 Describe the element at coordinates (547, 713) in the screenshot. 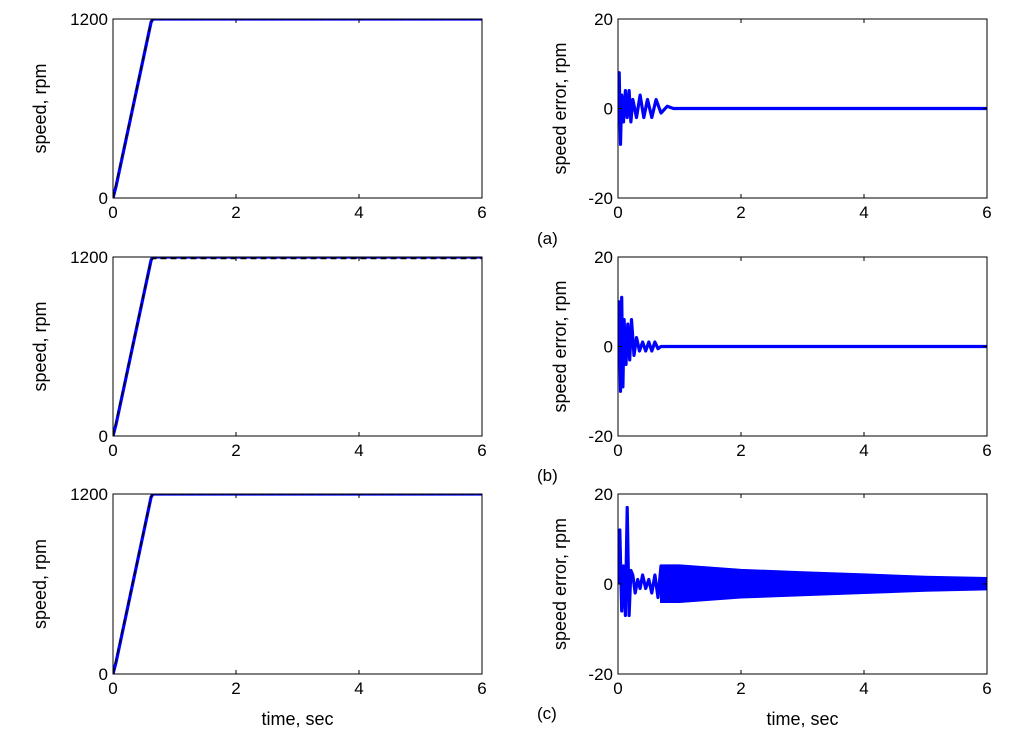

I see `panel-label-c: (c)` at that location.